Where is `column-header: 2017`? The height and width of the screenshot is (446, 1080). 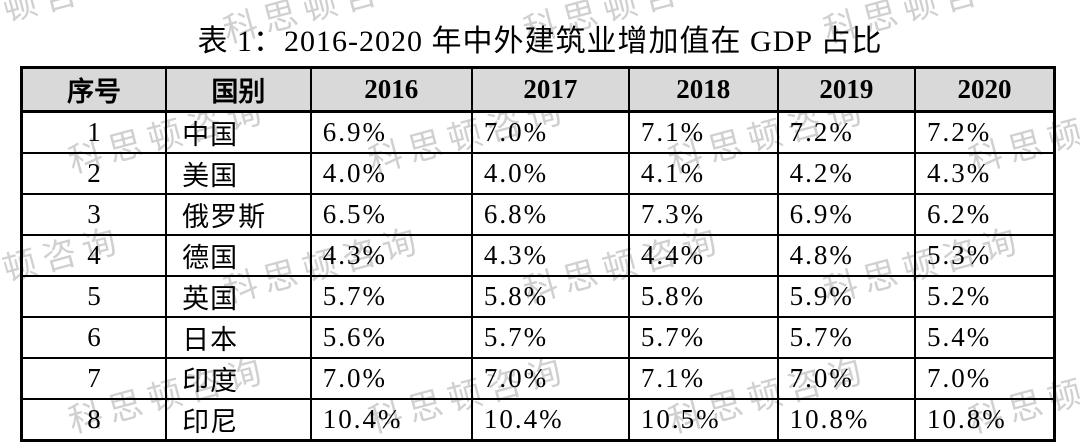 column-header: 2017 is located at coordinates (550, 89).